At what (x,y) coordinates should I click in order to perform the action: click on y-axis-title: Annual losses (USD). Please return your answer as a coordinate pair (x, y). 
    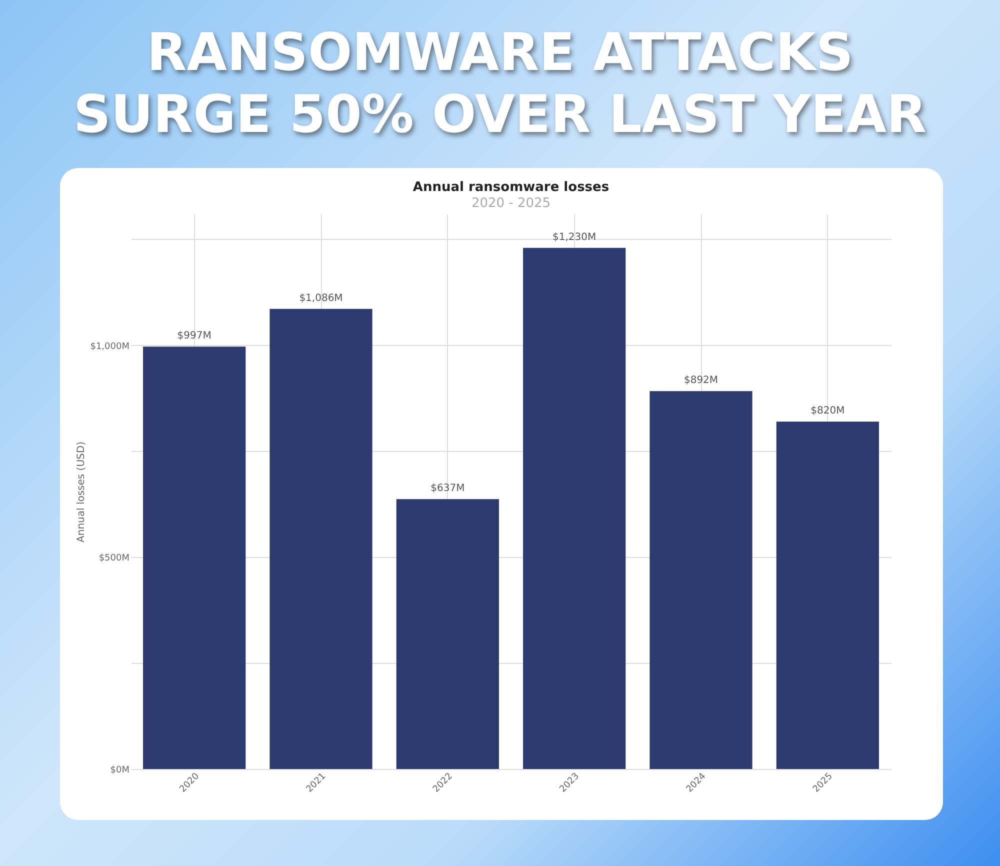
    Looking at the image, I should click on (82, 491).